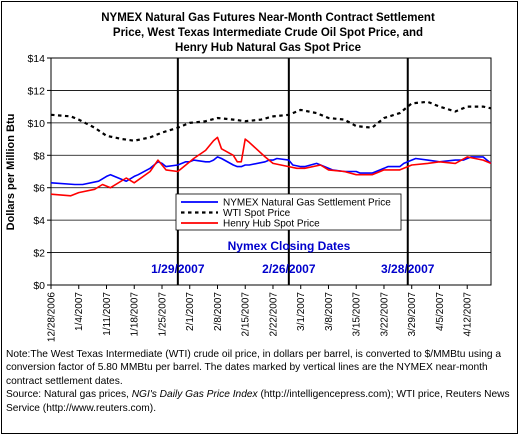 This screenshot has width=521, height=437. Describe the element at coordinates (268, 48) in the screenshot. I see `chart-title-line-3: Henry Hub Natural Gas Spot Price` at that location.